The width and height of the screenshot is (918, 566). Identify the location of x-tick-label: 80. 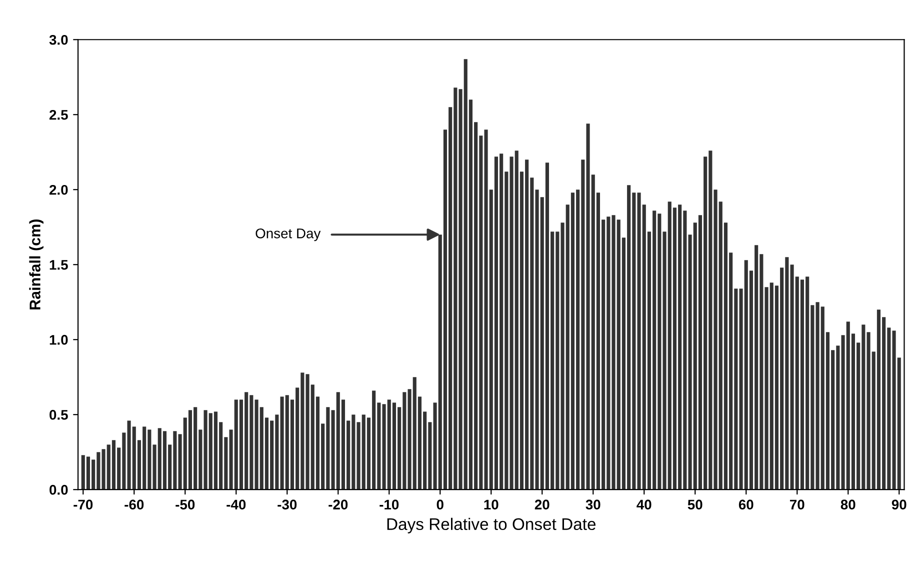
(848, 505).